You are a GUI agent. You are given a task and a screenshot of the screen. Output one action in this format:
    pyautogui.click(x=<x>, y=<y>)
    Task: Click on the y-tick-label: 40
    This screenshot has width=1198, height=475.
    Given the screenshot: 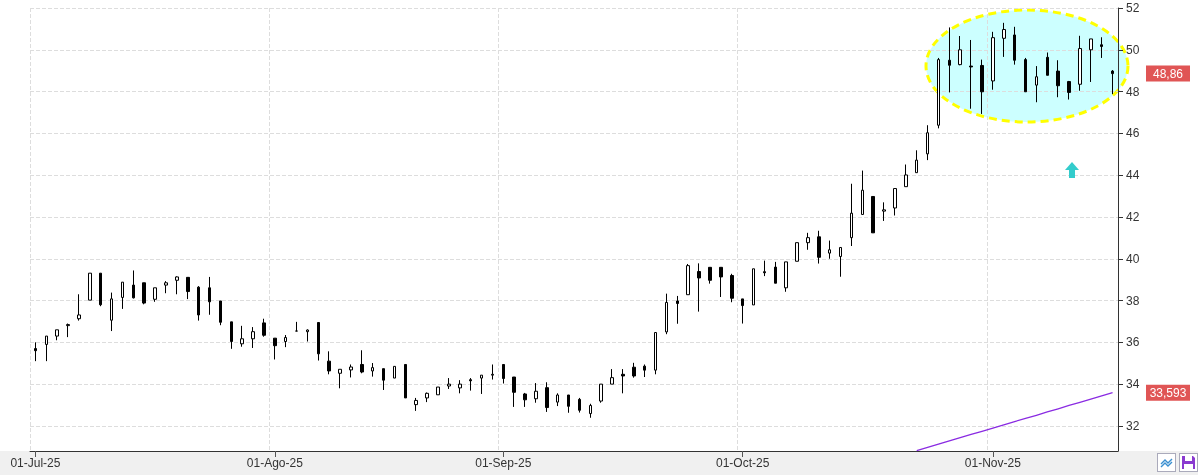 What is the action you would take?
    pyautogui.click(x=1133, y=258)
    